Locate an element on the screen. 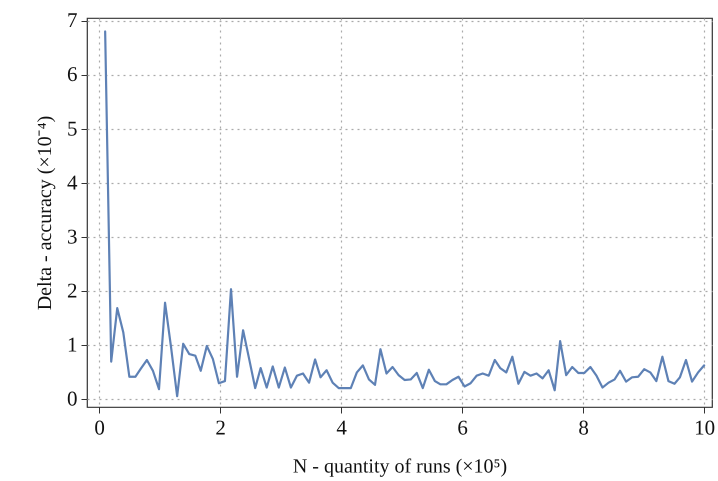 The image size is (718, 481). y-tick-label: 7 is located at coordinates (72, 20).